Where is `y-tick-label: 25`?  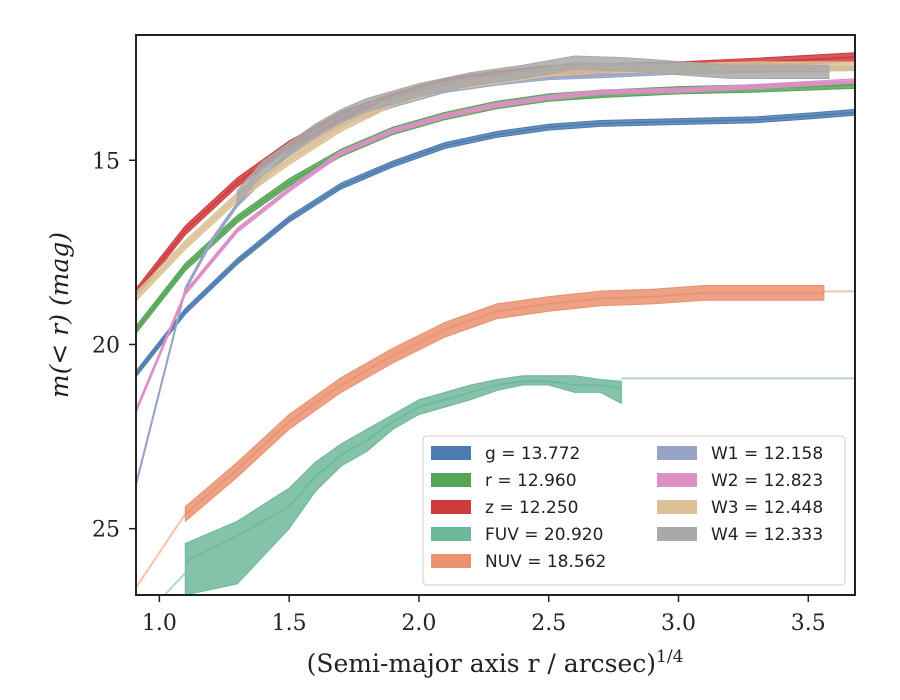 y-tick-label: 25 is located at coordinates (106, 530).